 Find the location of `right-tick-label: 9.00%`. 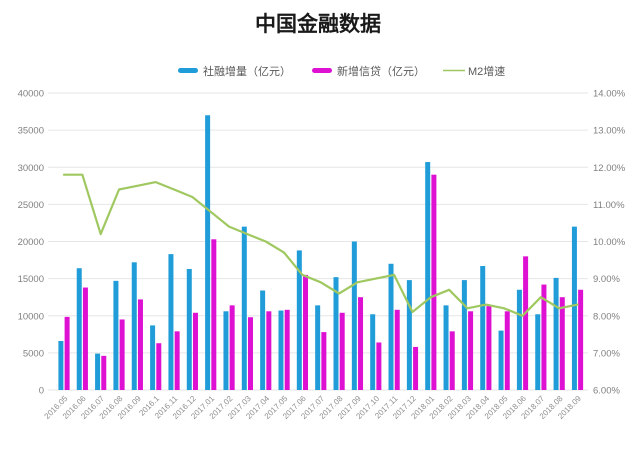

right-tick-label: 9.00% is located at coordinates (606, 279).